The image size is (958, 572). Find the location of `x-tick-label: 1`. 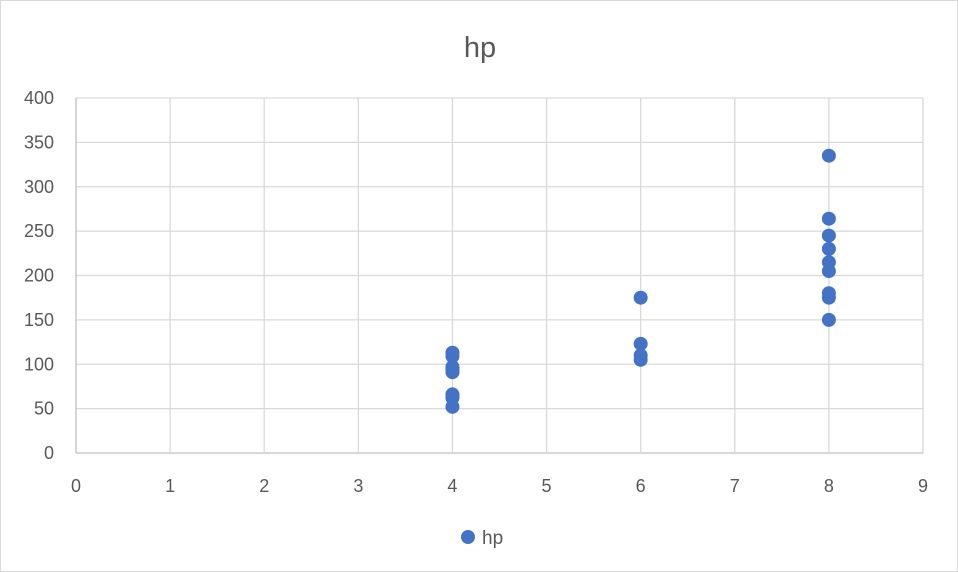

x-tick-label: 1 is located at coordinates (170, 486).